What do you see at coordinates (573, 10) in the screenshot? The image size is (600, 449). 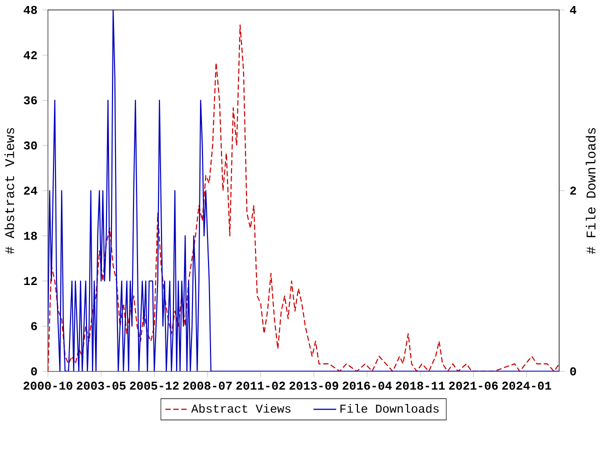 I see `y2-tick-label: 4` at bounding box center [573, 10].